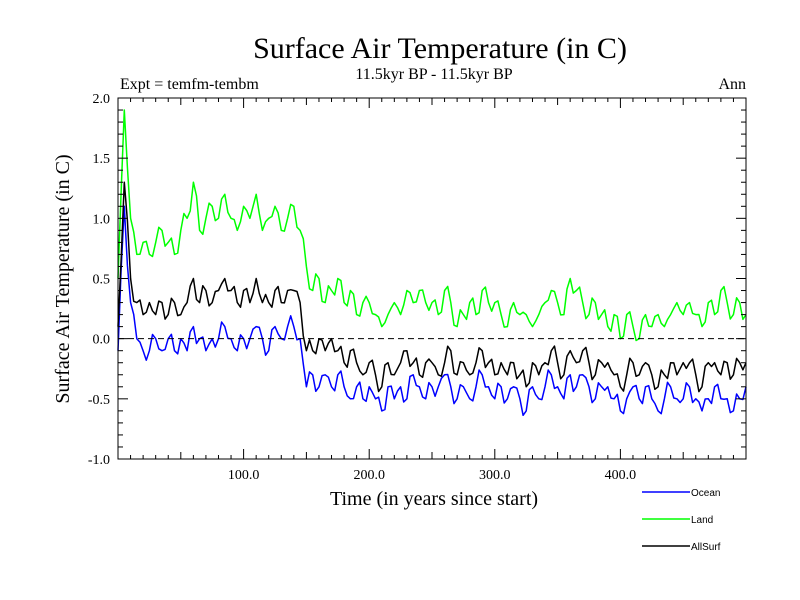 The image size is (800, 600). What do you see at coordinates (434, 499) in the screenshot?
I see `x-axis-label: Time (in years since start)` at bounding box center [434, 499].